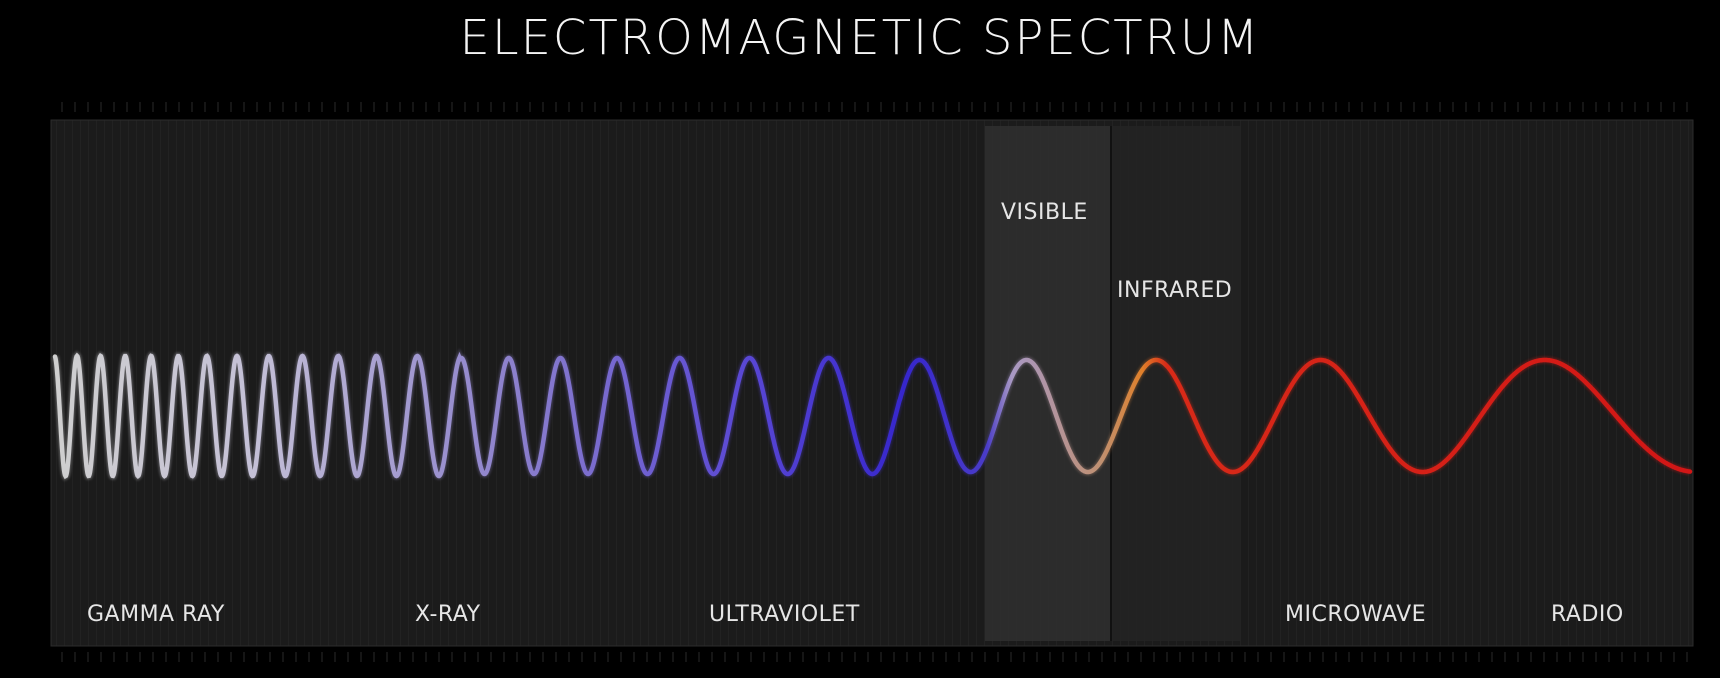 Image resolution: width=1720 pixels, height=678 pixels. Describe the element at coordinates (448, 614) in the screenshot. I see `band-label-xray: X-RAY` at that location.